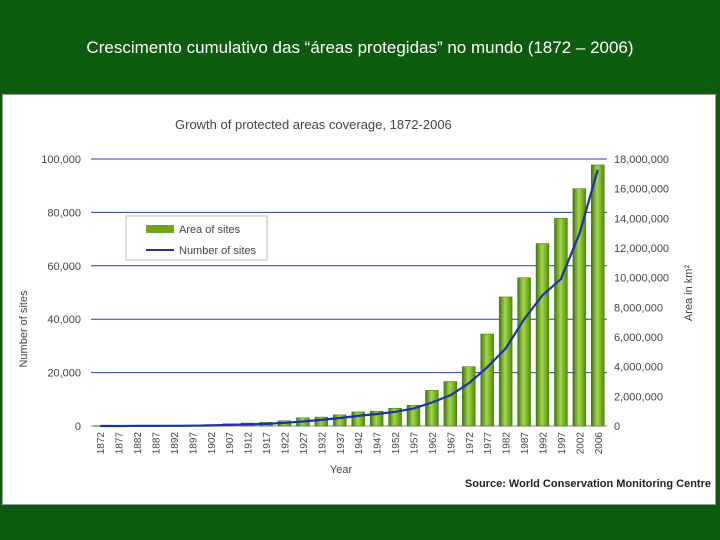  What do you see at coordinates (322, 443) in the screenshot?
I see `x-tick-label: 1932` at bounding box center [322, 443].